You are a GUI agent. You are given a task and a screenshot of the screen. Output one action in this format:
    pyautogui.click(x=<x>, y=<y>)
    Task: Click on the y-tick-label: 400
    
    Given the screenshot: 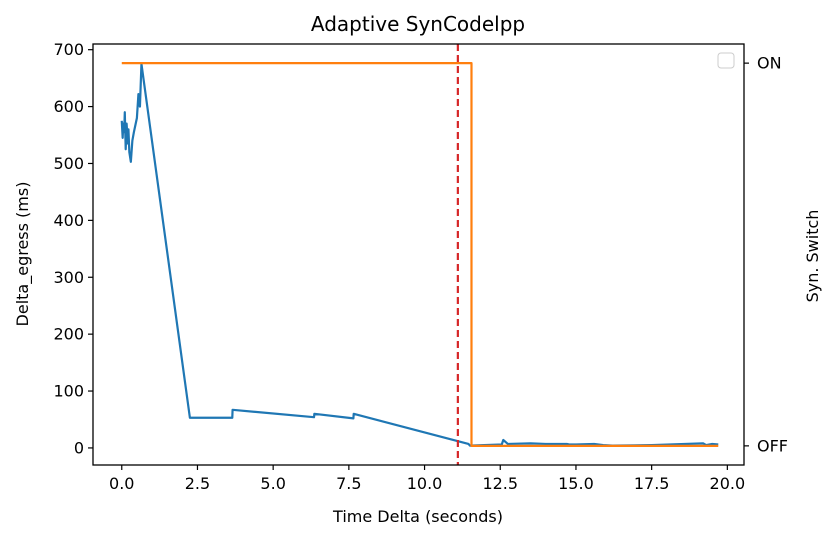 What is the action you would take?
    pyautogui.click(x=68, y=220)
    